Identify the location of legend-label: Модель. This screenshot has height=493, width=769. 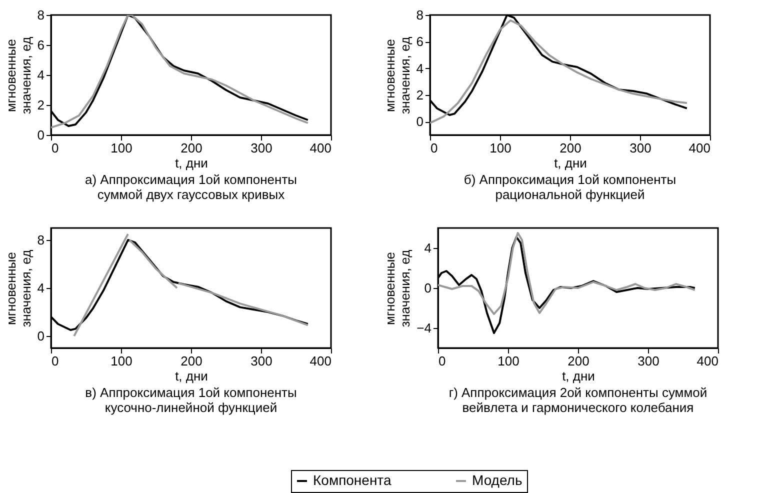
(497, 480).